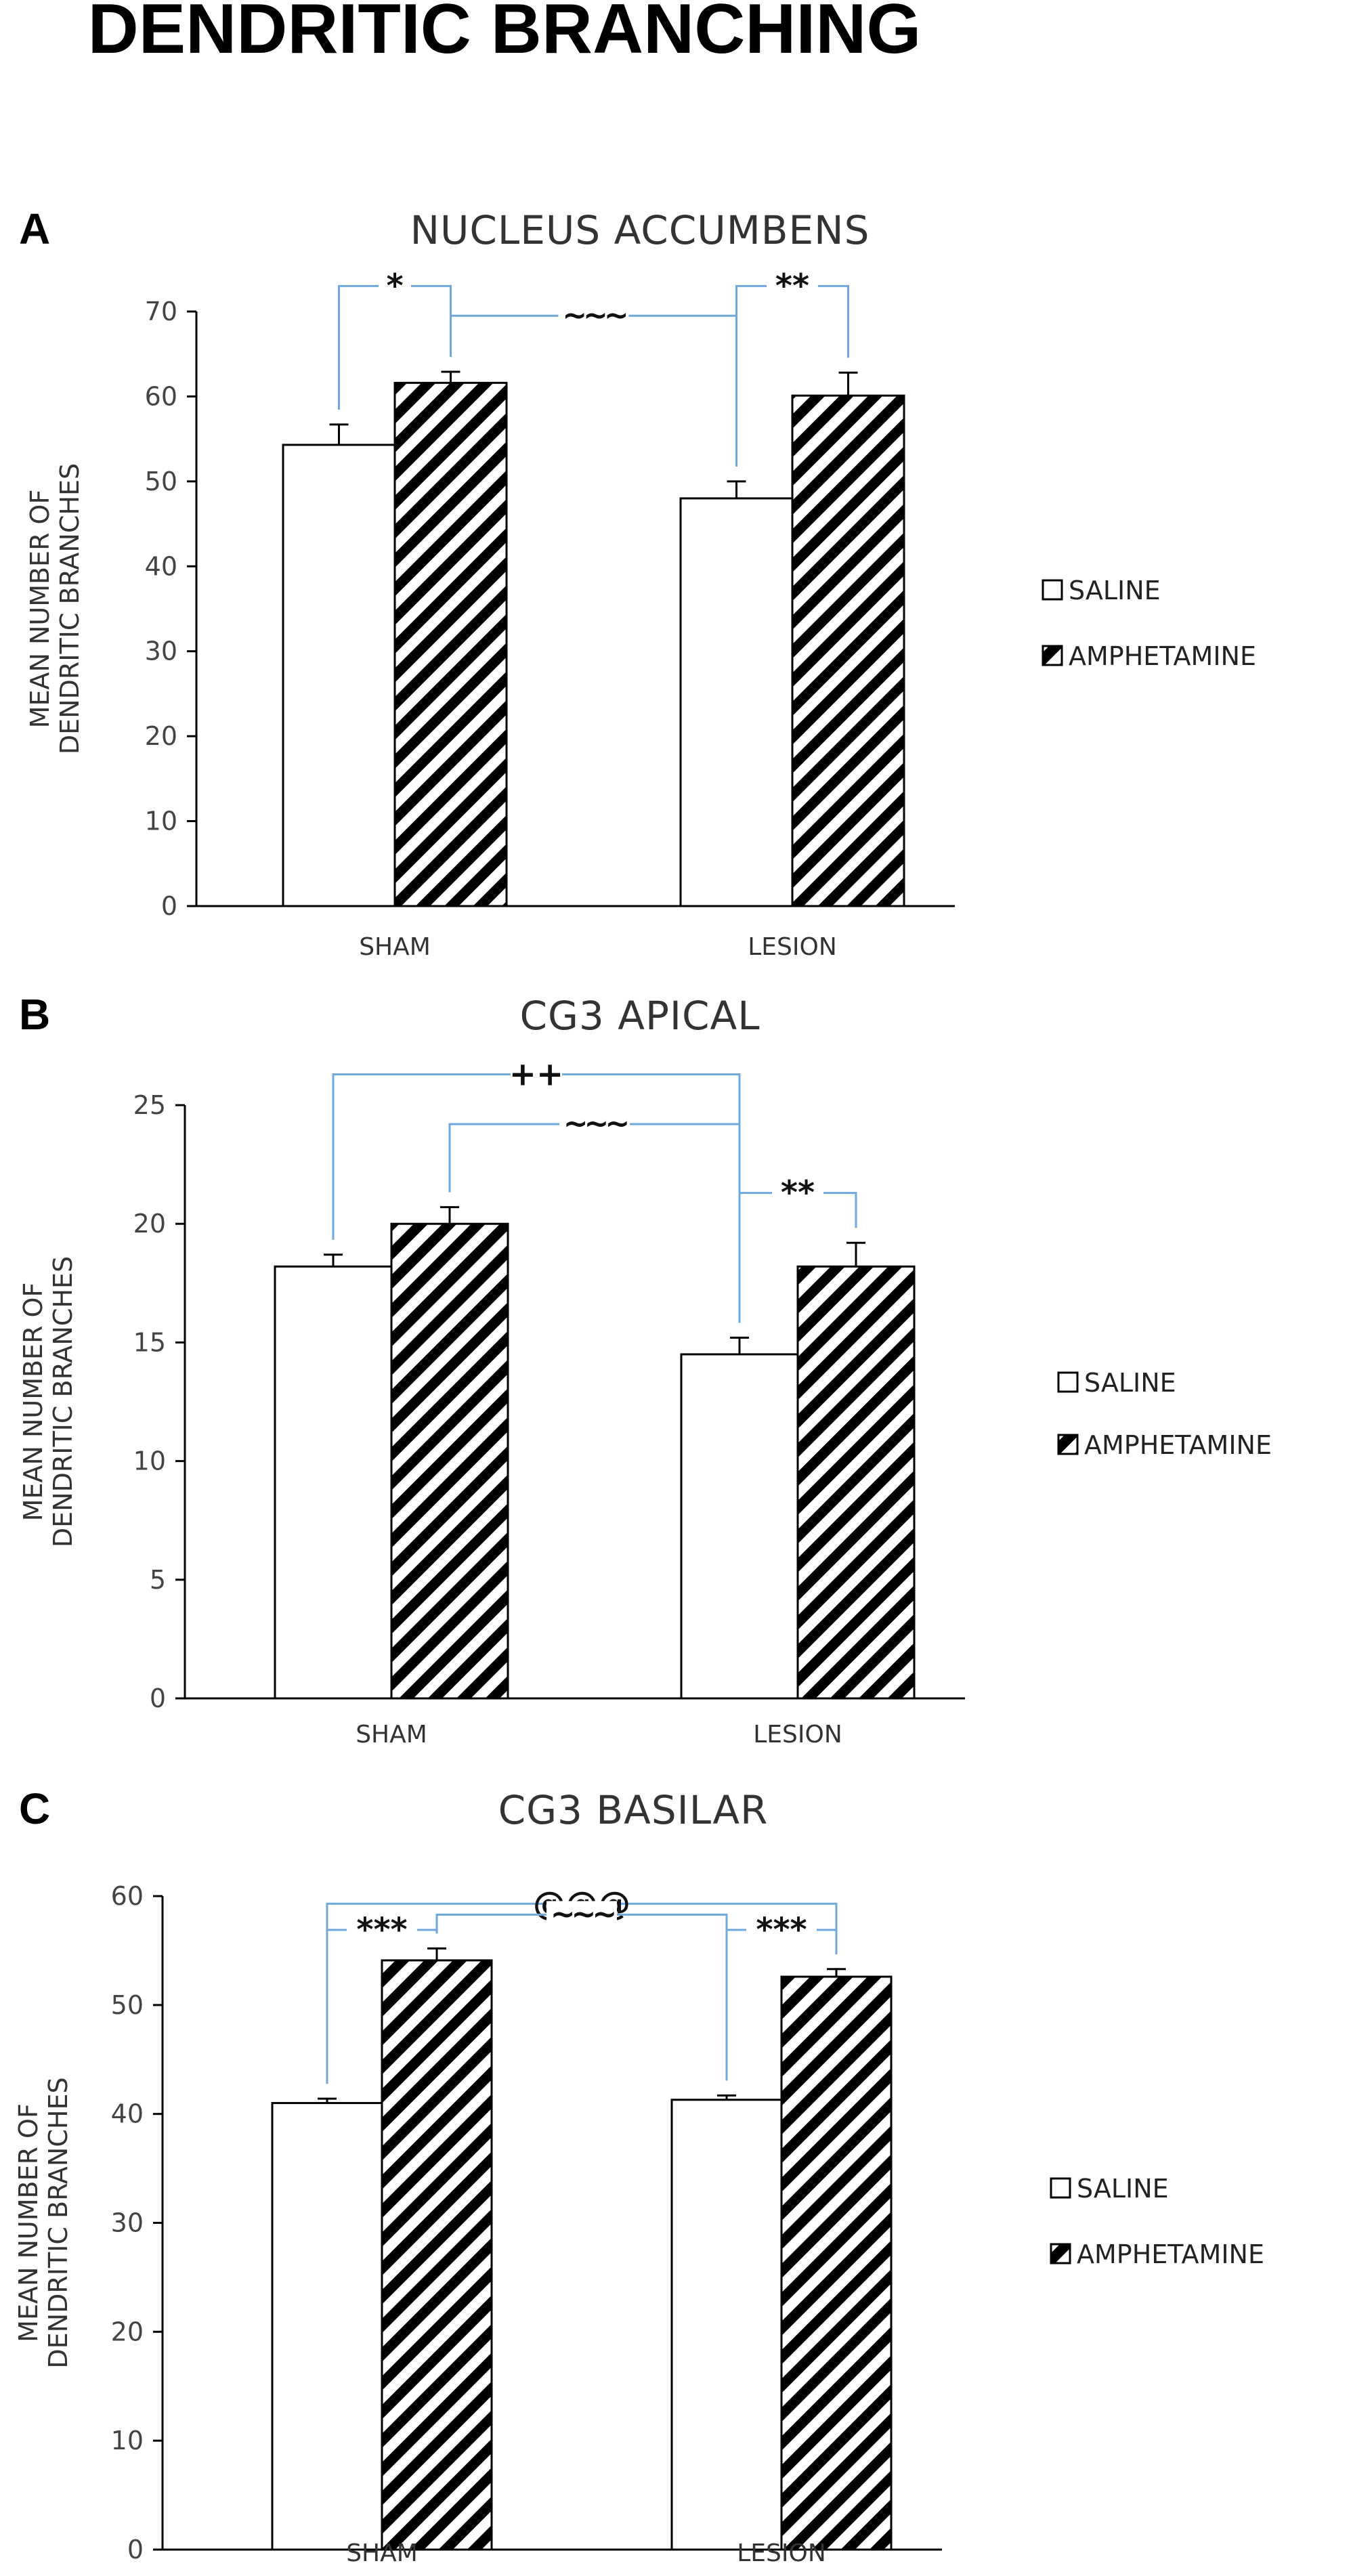  What do you see at coordinates (161, 311) in the screenshot?
I see `y-tick-label: 70` at bounding box center [161, 311].